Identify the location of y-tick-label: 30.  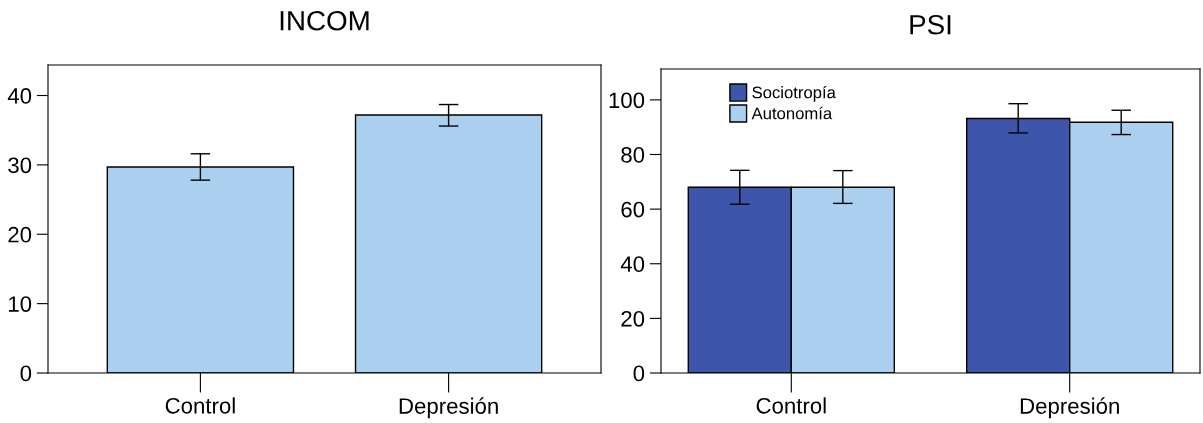
(20, 165).